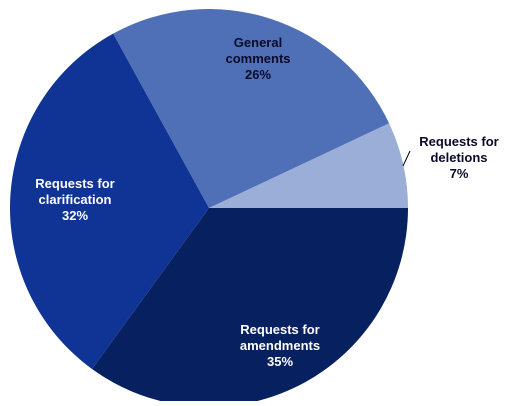 This screenshot has height=406, width=515. What do you see at coordinates (280, 361) in the screenshot?
I see `pie-percent-label: 35%` at bounding box center [280, 361].